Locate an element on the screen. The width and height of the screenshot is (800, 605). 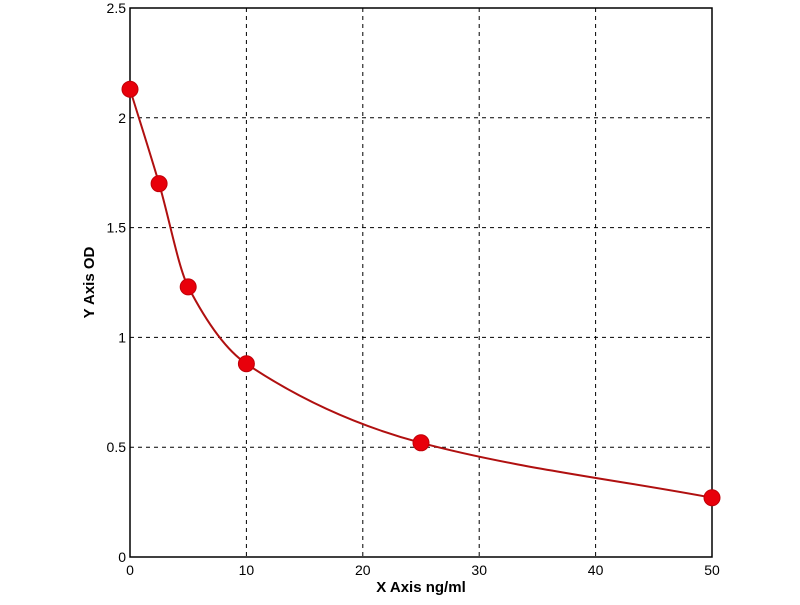
y-tick-label: 0 is located at coordinates (122, 557).